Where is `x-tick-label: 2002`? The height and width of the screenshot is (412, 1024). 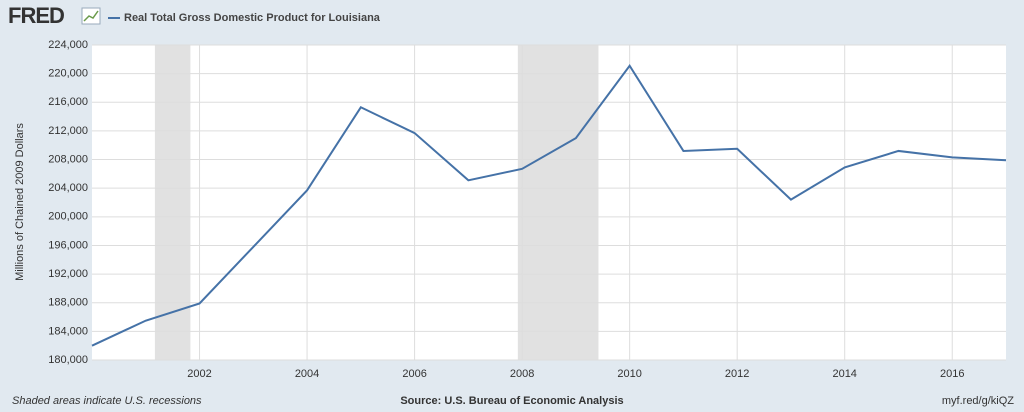 x-tick-label: 2002 is located at coordinates (199, 374).